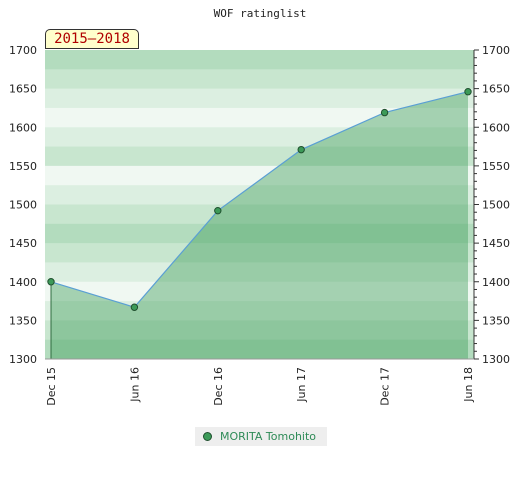  What do you see at coordinates (268, 436) in the screenshot?
I see `legend-label: MORITA Tomohito` at bounding box center [268, 436].